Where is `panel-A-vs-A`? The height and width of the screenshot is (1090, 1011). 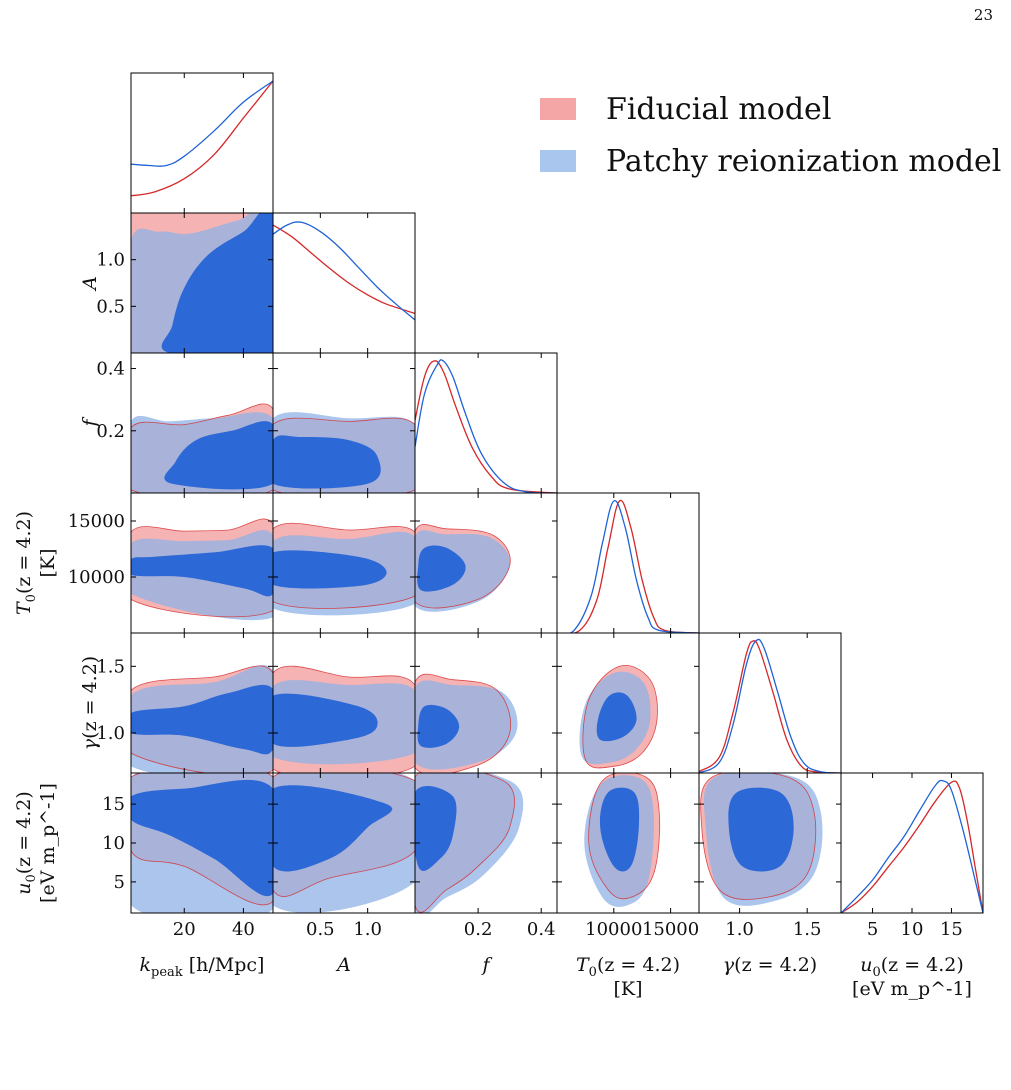 panel-A-vs-A is located at coordinates (344, 283).